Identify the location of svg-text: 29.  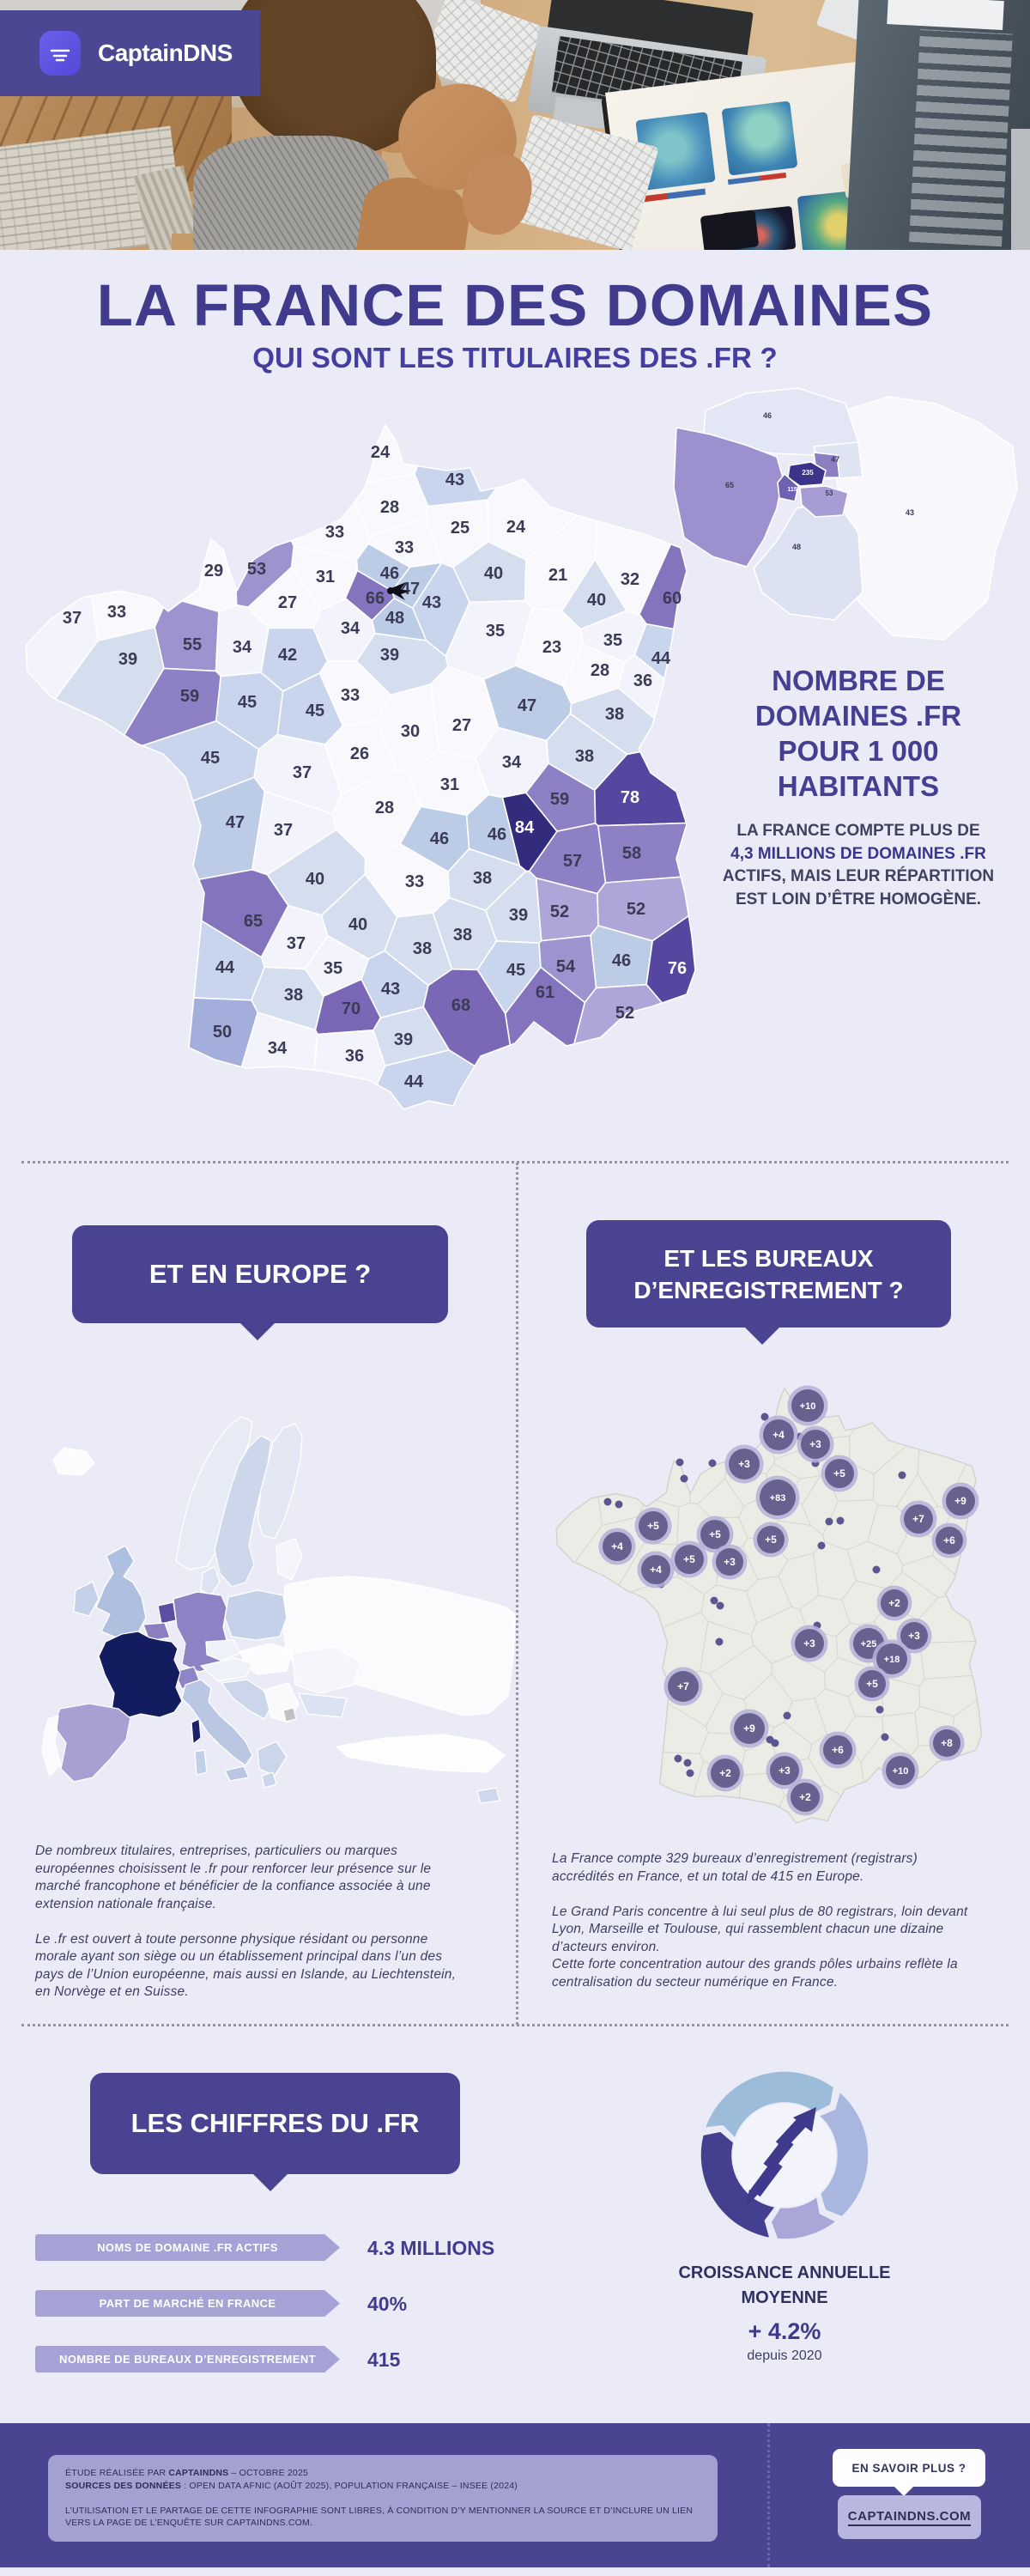
(213, 571).